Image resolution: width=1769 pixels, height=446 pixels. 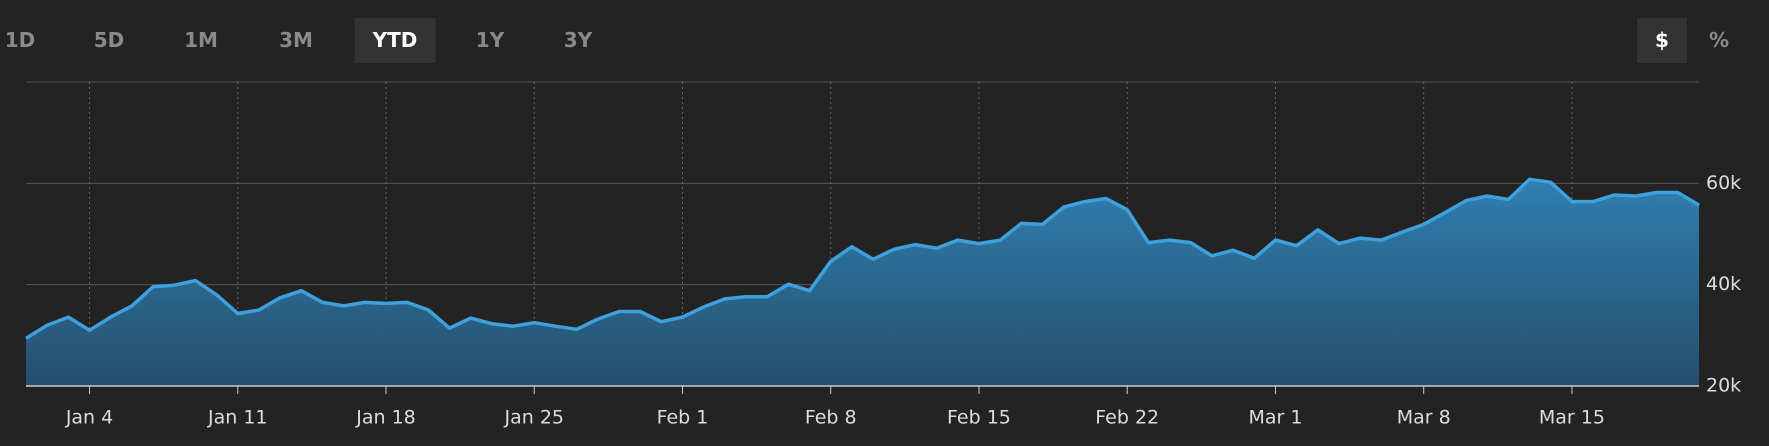 I want to click on x-tick-label: Jan 25, so click(x=533, y=418).